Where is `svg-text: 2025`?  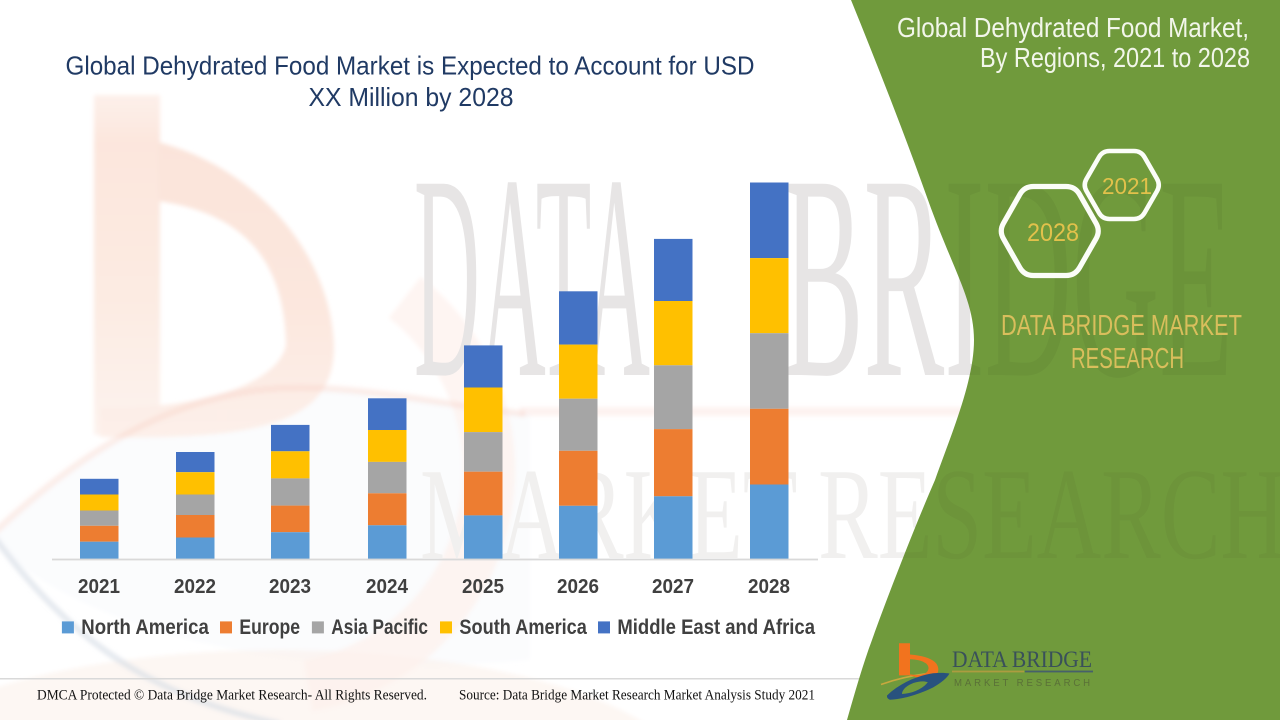 svg-text: 2025 is located at coordinates (483, 587).